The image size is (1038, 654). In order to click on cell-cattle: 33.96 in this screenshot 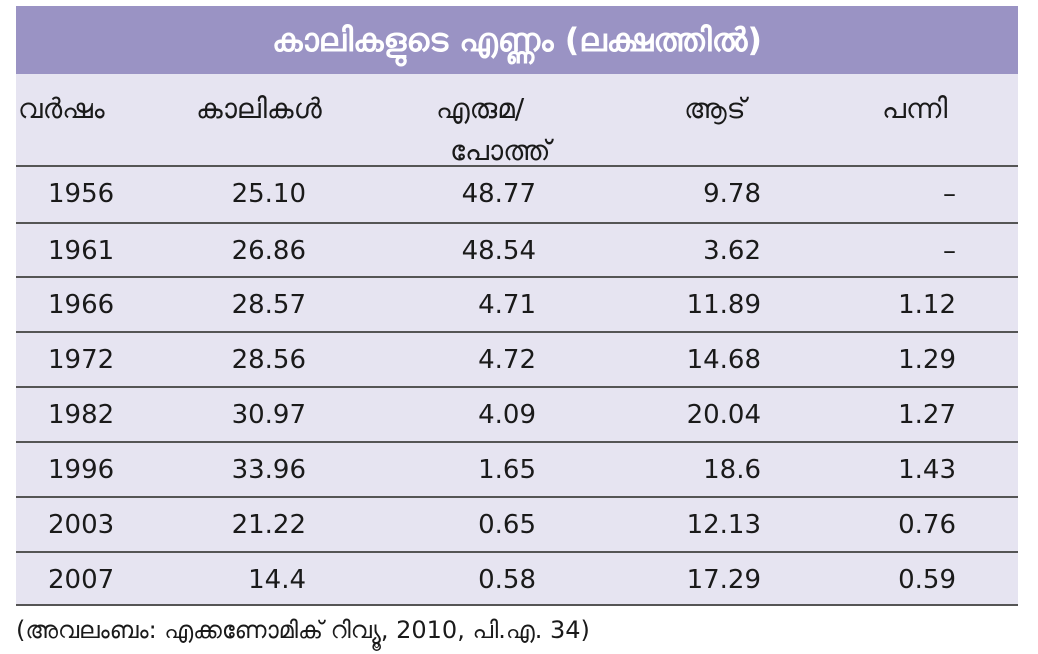, I will do `click(268, 470)`.